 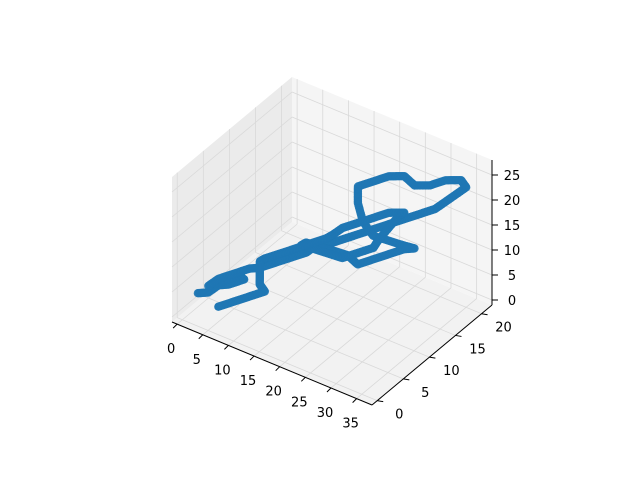 What do you see at coordinates (222, 370) in the screenshot?
I see `x-tick-label: 10` at bounding box center [222, 370].